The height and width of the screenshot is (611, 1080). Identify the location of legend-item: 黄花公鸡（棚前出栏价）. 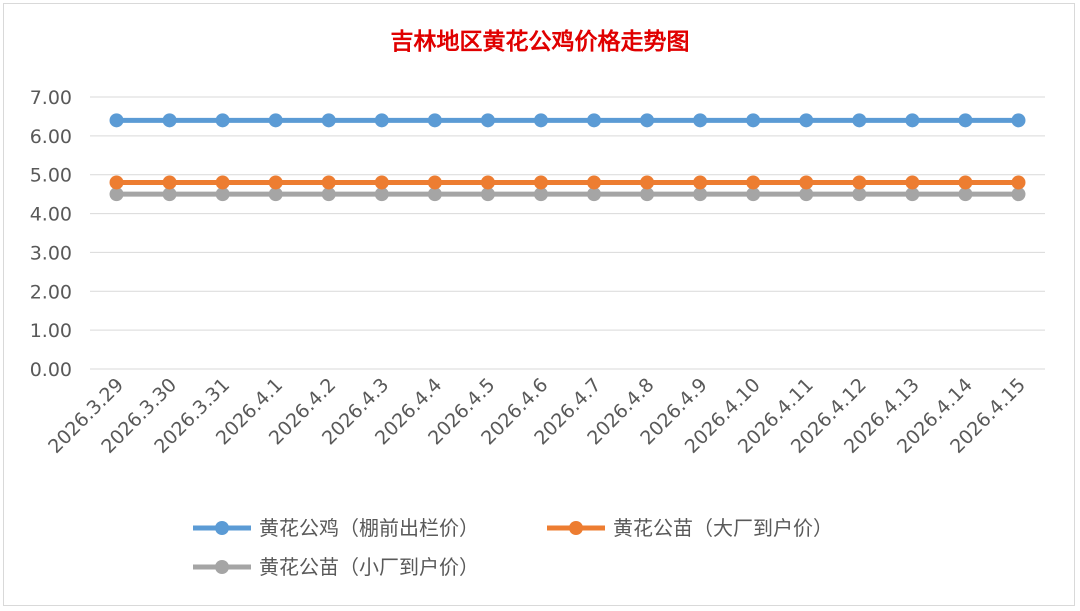
(336, 528).